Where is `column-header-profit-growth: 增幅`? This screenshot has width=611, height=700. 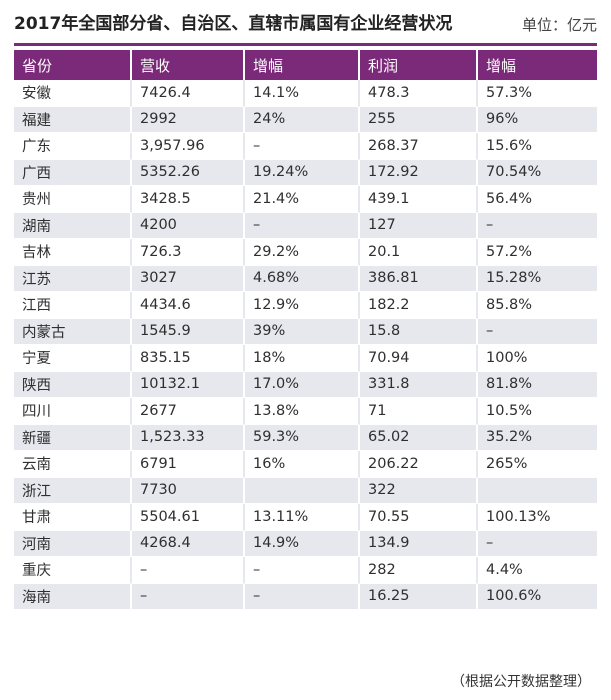 column-header-profit-growth: 增幅 is located at coordinates (501, 65).